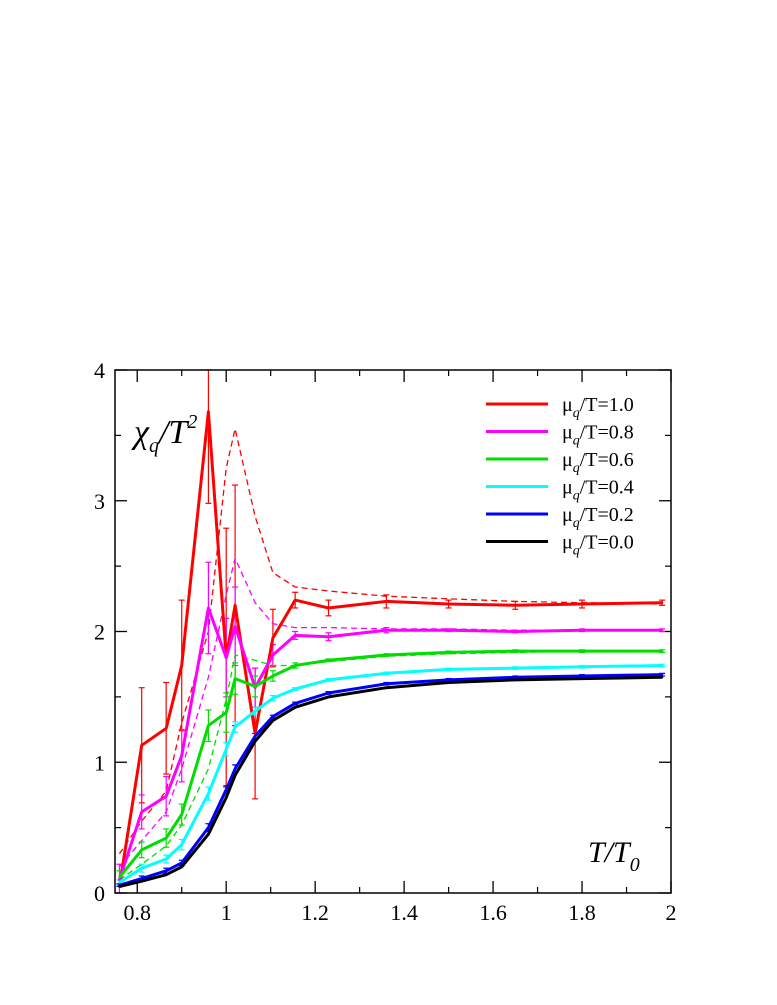  I want to click on y-tick-label: 2, so click(99, 632).